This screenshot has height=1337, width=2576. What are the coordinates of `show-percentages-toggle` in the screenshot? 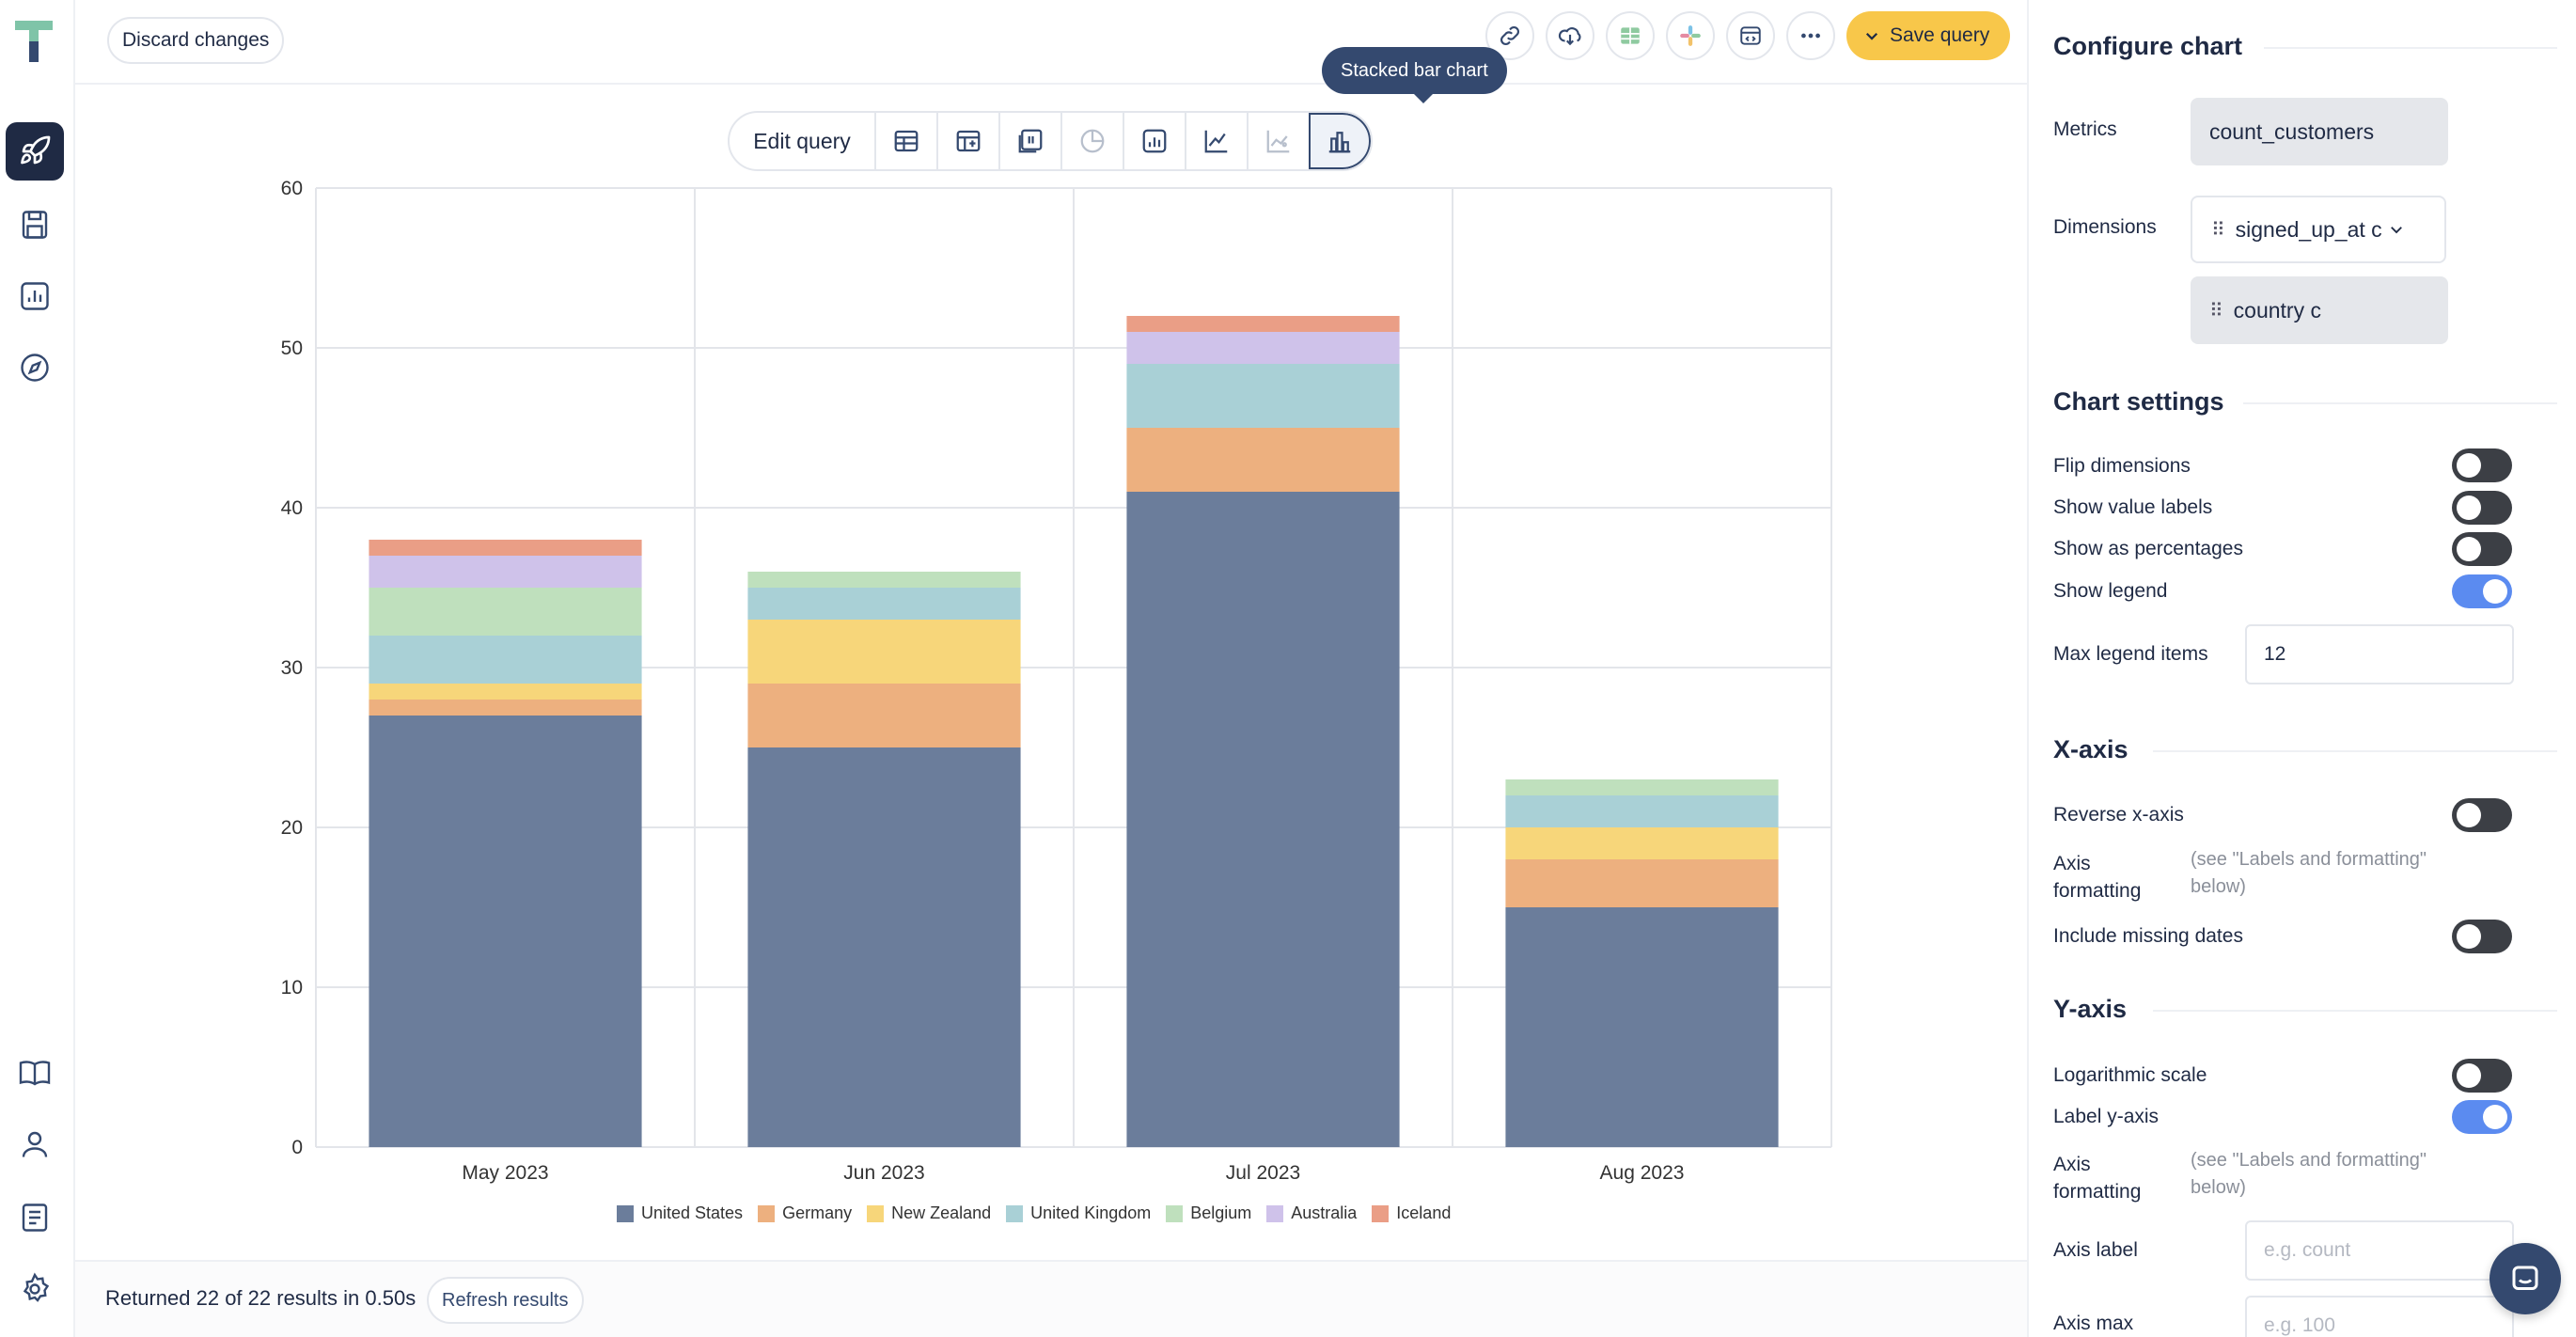 It's located at (2482, 549).